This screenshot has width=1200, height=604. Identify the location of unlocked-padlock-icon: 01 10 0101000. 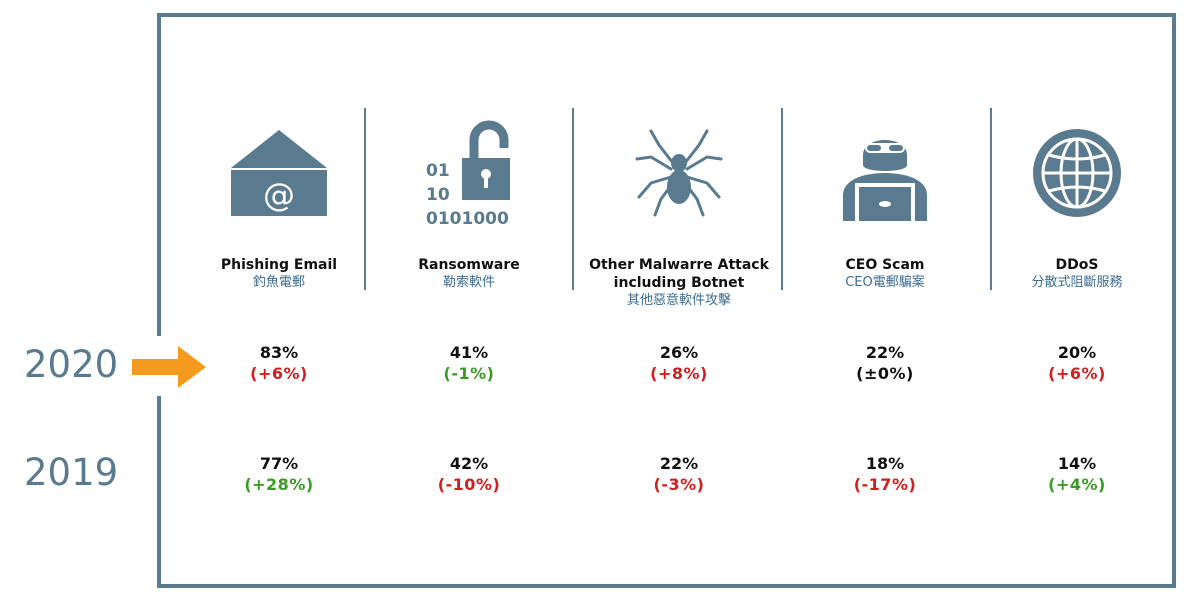
(469, 173).